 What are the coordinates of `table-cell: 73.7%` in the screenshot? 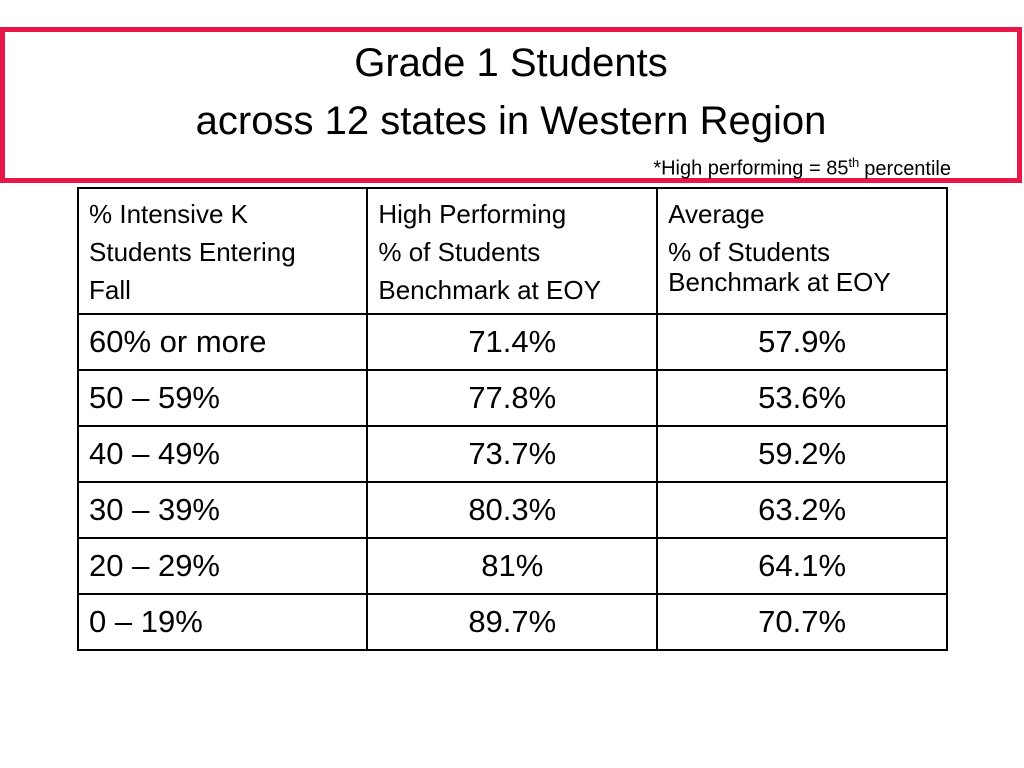 It's located at (512, 454).